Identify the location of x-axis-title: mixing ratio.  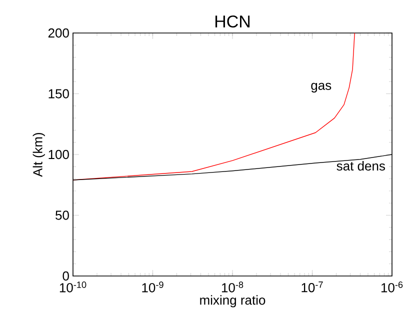
(233, 301).